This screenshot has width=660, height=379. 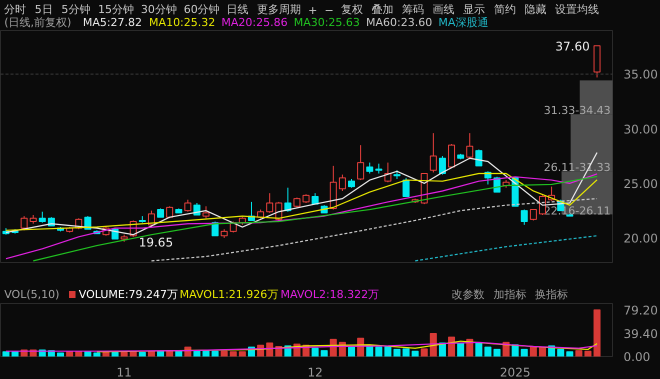 I want to click on text: 日线, so click(x=237, y=9).